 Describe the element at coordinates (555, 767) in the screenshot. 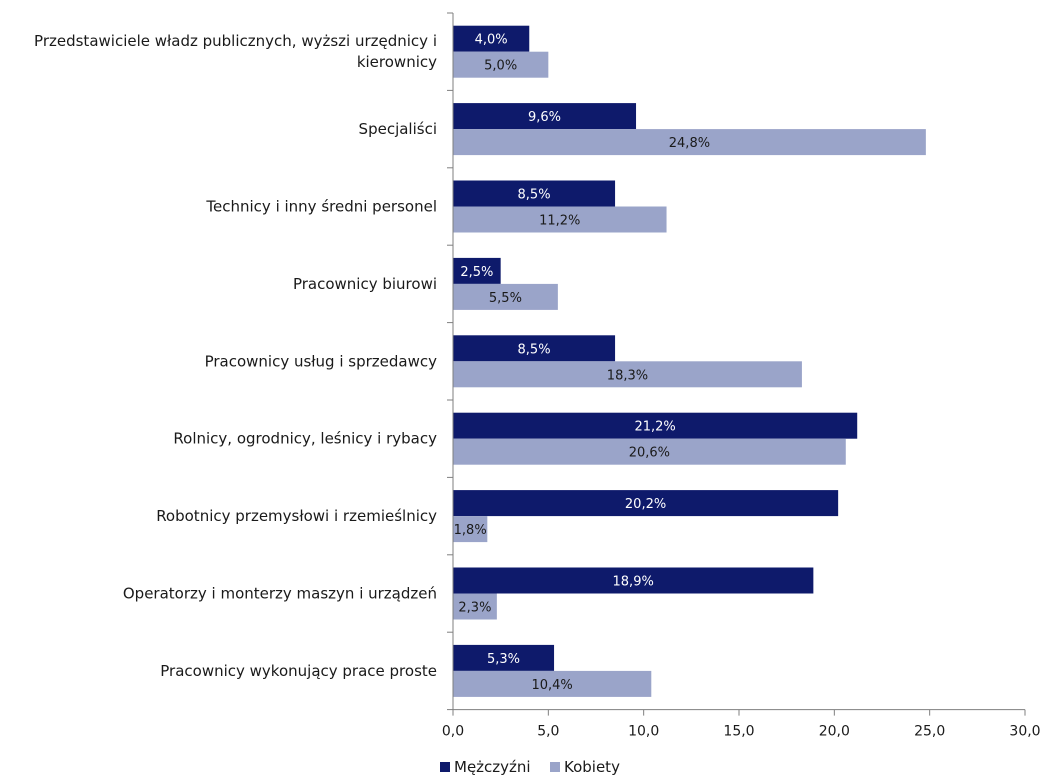

I see `legend-swatch-women` at that location.